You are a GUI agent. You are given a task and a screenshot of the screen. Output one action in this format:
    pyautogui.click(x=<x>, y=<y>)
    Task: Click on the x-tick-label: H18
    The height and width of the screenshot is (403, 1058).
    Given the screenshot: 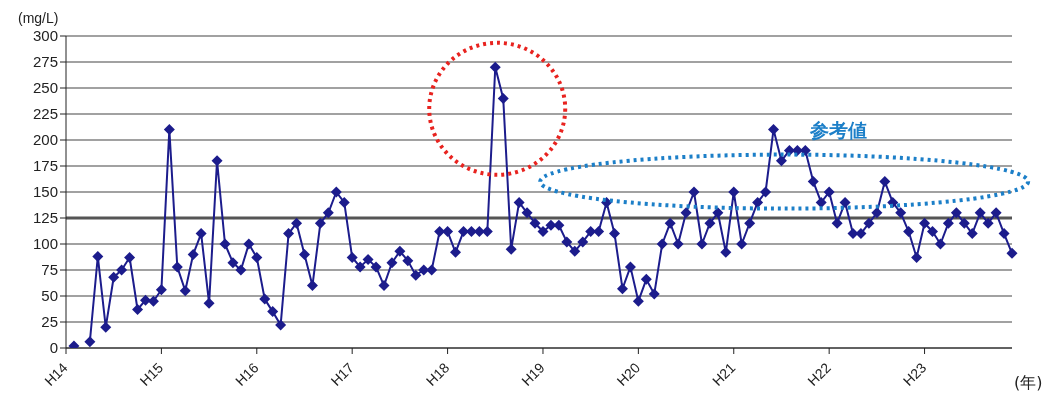 What is the action you would take?
    pyautogui.click(x=437, y=374)
    